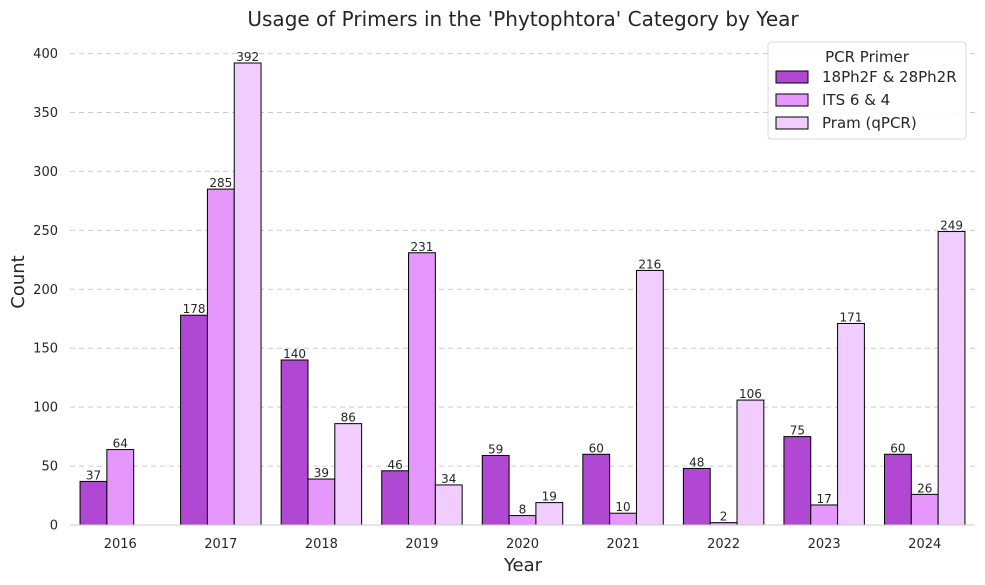 Image resolution: width=985 pixels, height=585 pixels. I want to click on y-tick-label: 400, so click(45, 54).